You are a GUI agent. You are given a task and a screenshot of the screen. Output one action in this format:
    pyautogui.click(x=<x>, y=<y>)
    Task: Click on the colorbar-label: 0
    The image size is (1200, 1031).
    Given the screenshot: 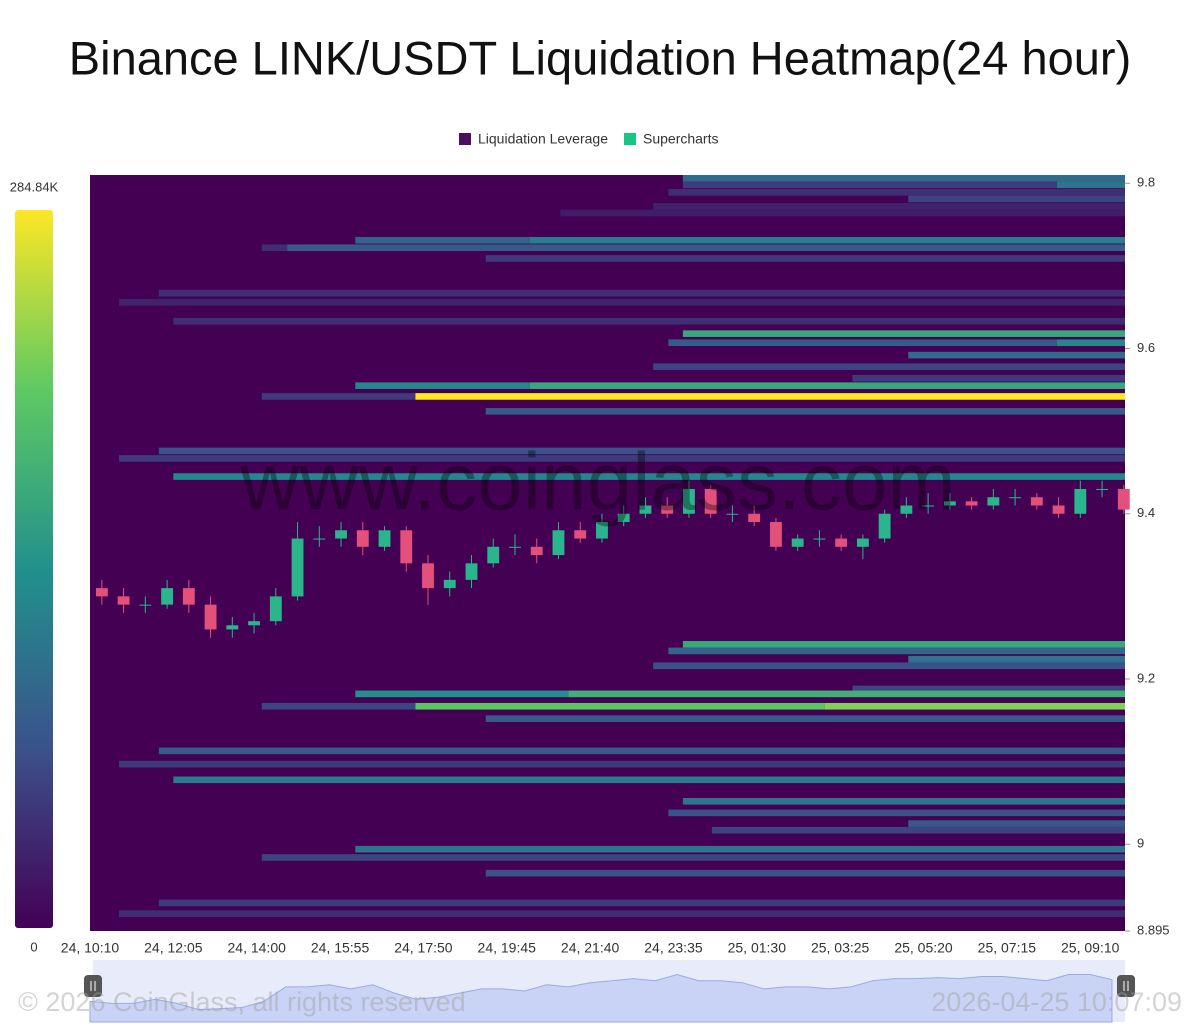 What is the action you would take?
    pyautogui.click(x=33, y=946)
    